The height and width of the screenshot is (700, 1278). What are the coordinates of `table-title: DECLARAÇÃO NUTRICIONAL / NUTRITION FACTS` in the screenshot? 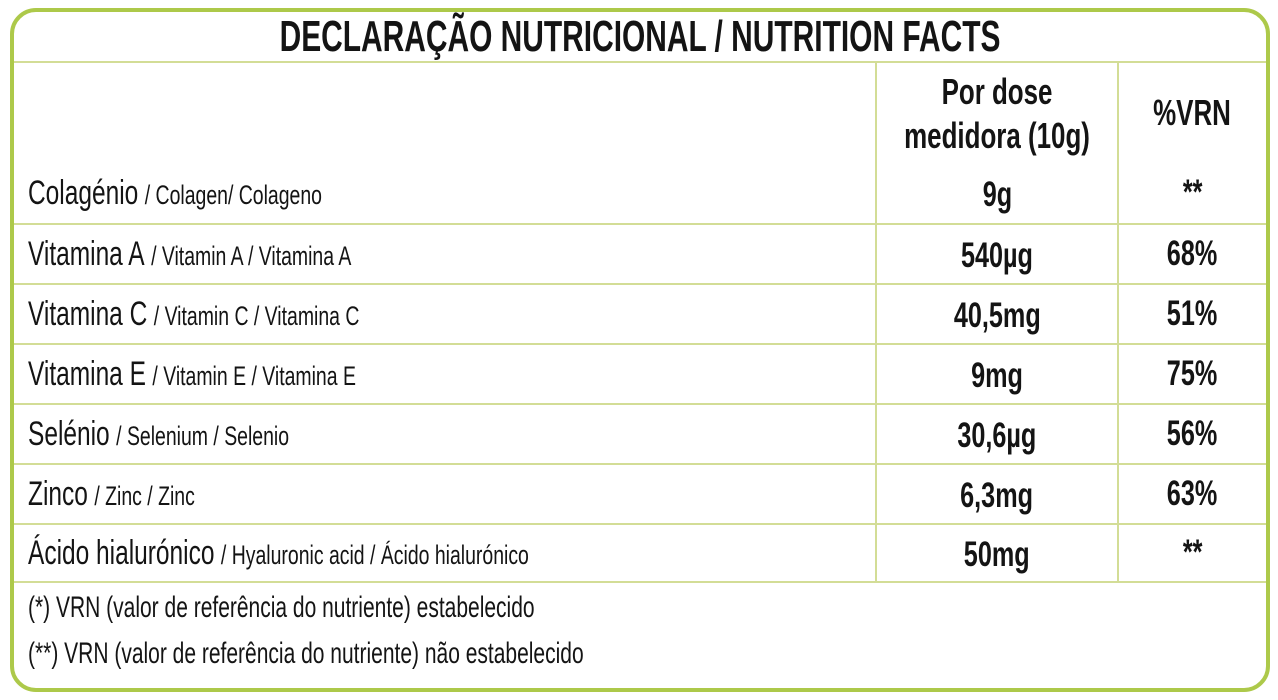 It's located at (640, 36).